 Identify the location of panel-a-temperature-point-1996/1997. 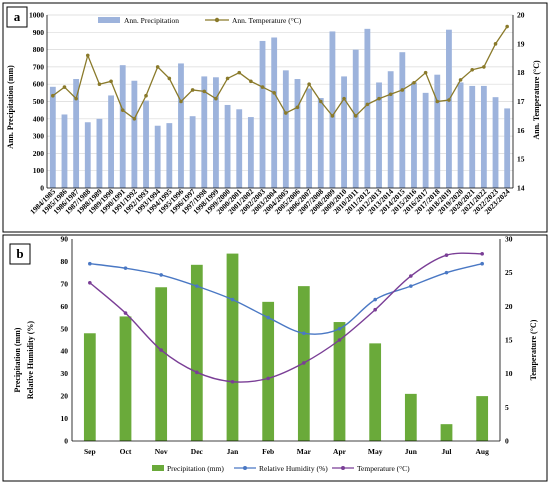
(192, 90).